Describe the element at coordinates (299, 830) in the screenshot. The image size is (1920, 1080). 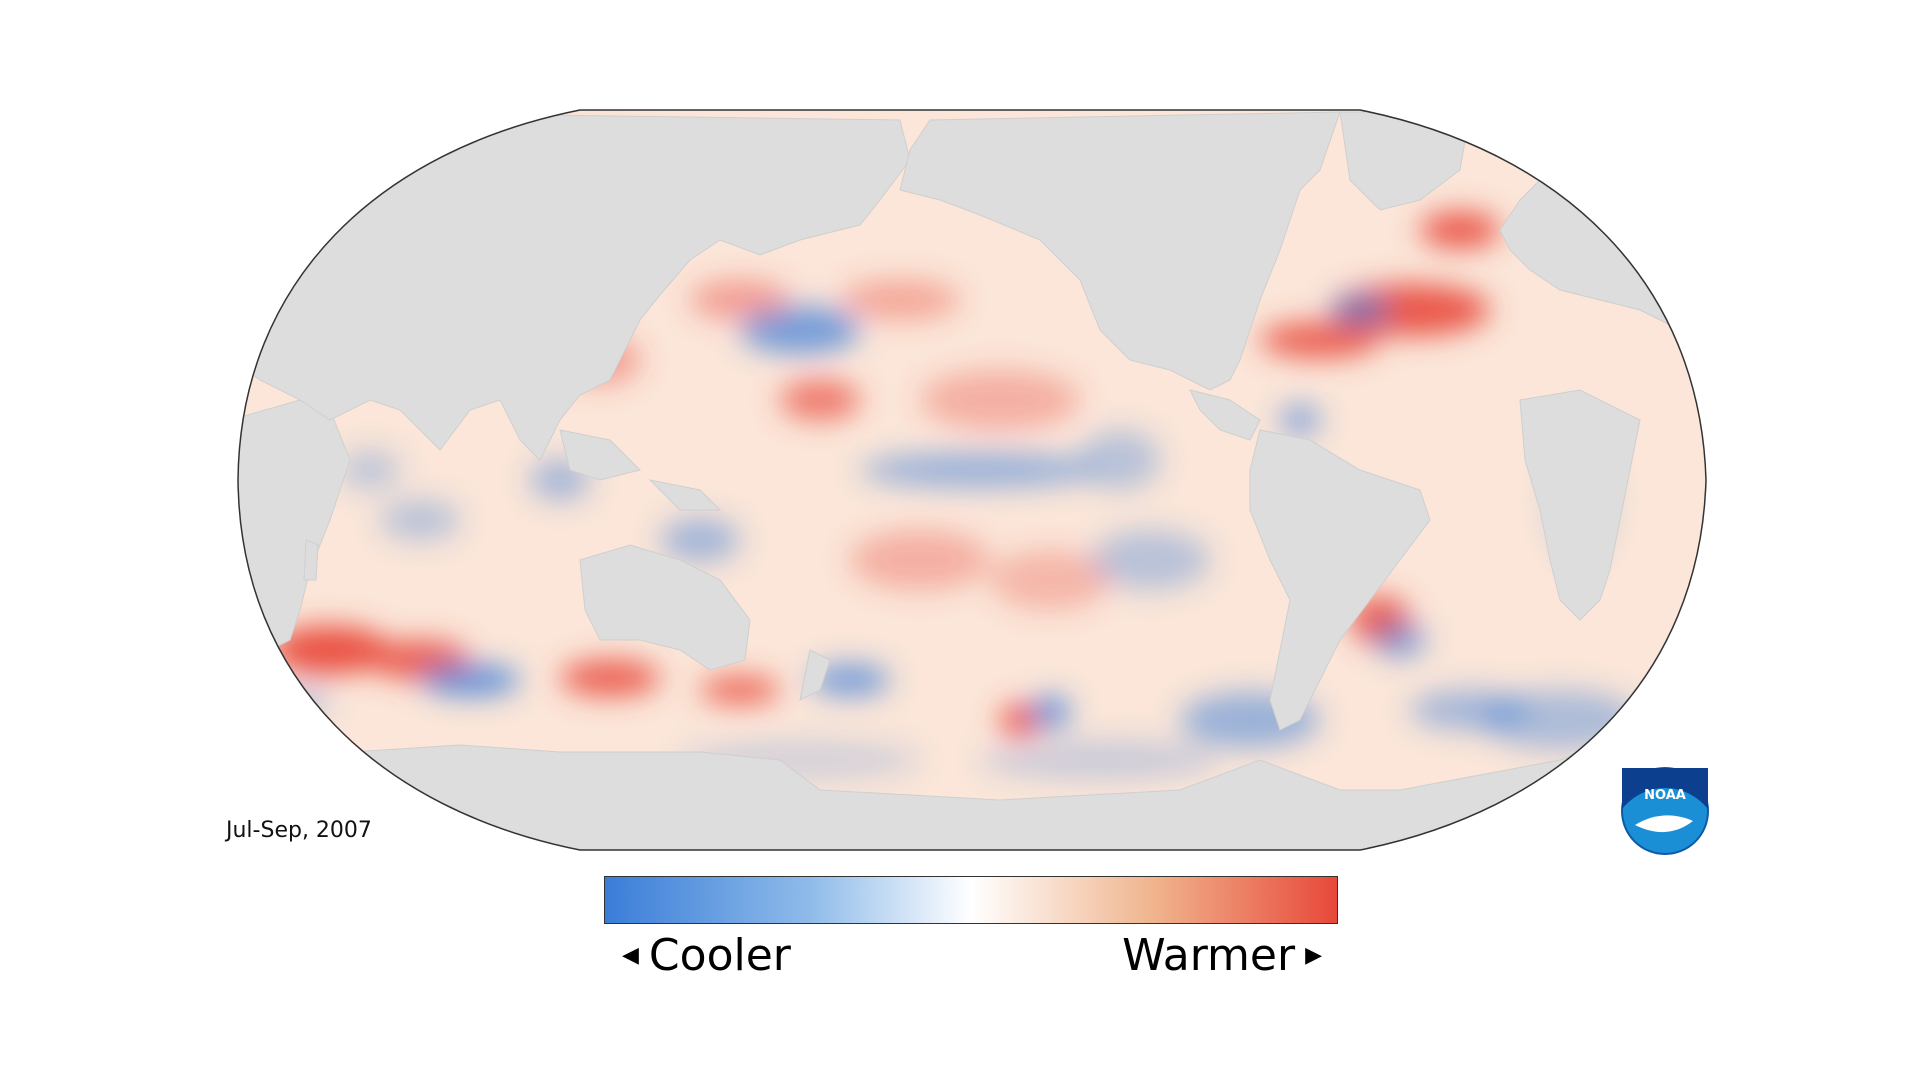
I see `period-label: Jul-Sep, 2007` at that location.